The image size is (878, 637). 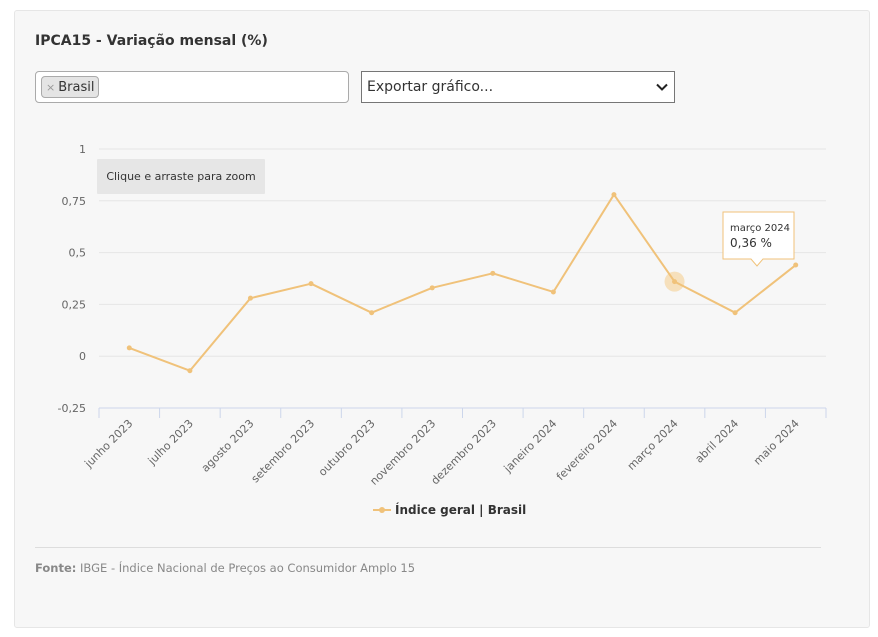 I want to click on x-tick-label: janeiro 2024, so click(x=530, y=446).